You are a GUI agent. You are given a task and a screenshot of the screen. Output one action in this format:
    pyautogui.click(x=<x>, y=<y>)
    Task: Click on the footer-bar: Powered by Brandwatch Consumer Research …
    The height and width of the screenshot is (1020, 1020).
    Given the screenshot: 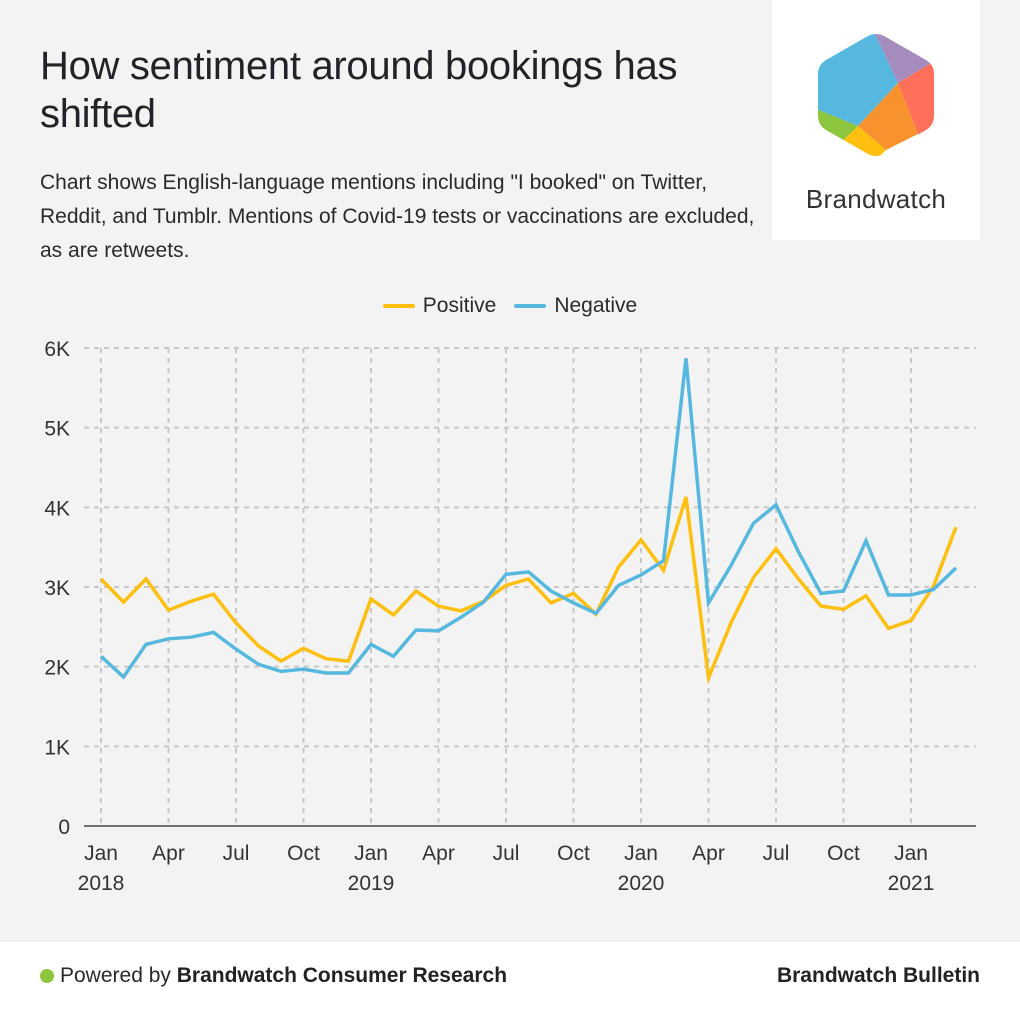 What is the action you would take?
    pyautogui.click(x=510, y=981)
    